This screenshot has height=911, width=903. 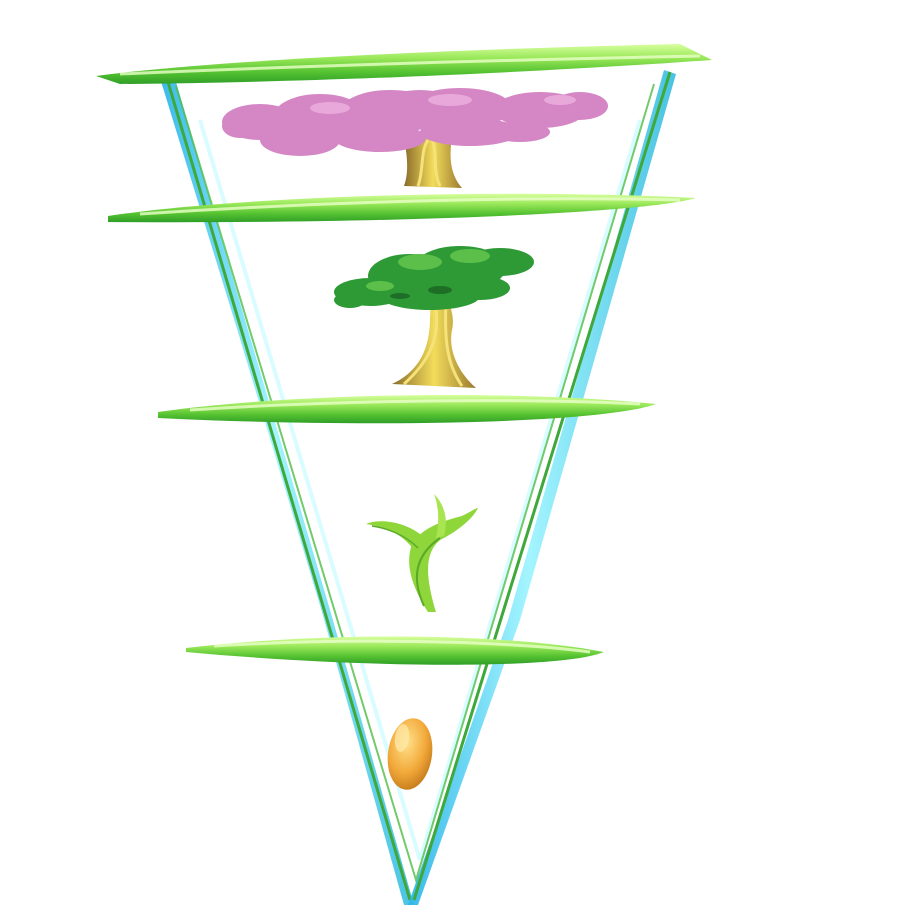 What do you see at coordinates (415, 138) in the screenshot?
I see `pink-blossom-tree-icon` at bounding box center [415, 138].